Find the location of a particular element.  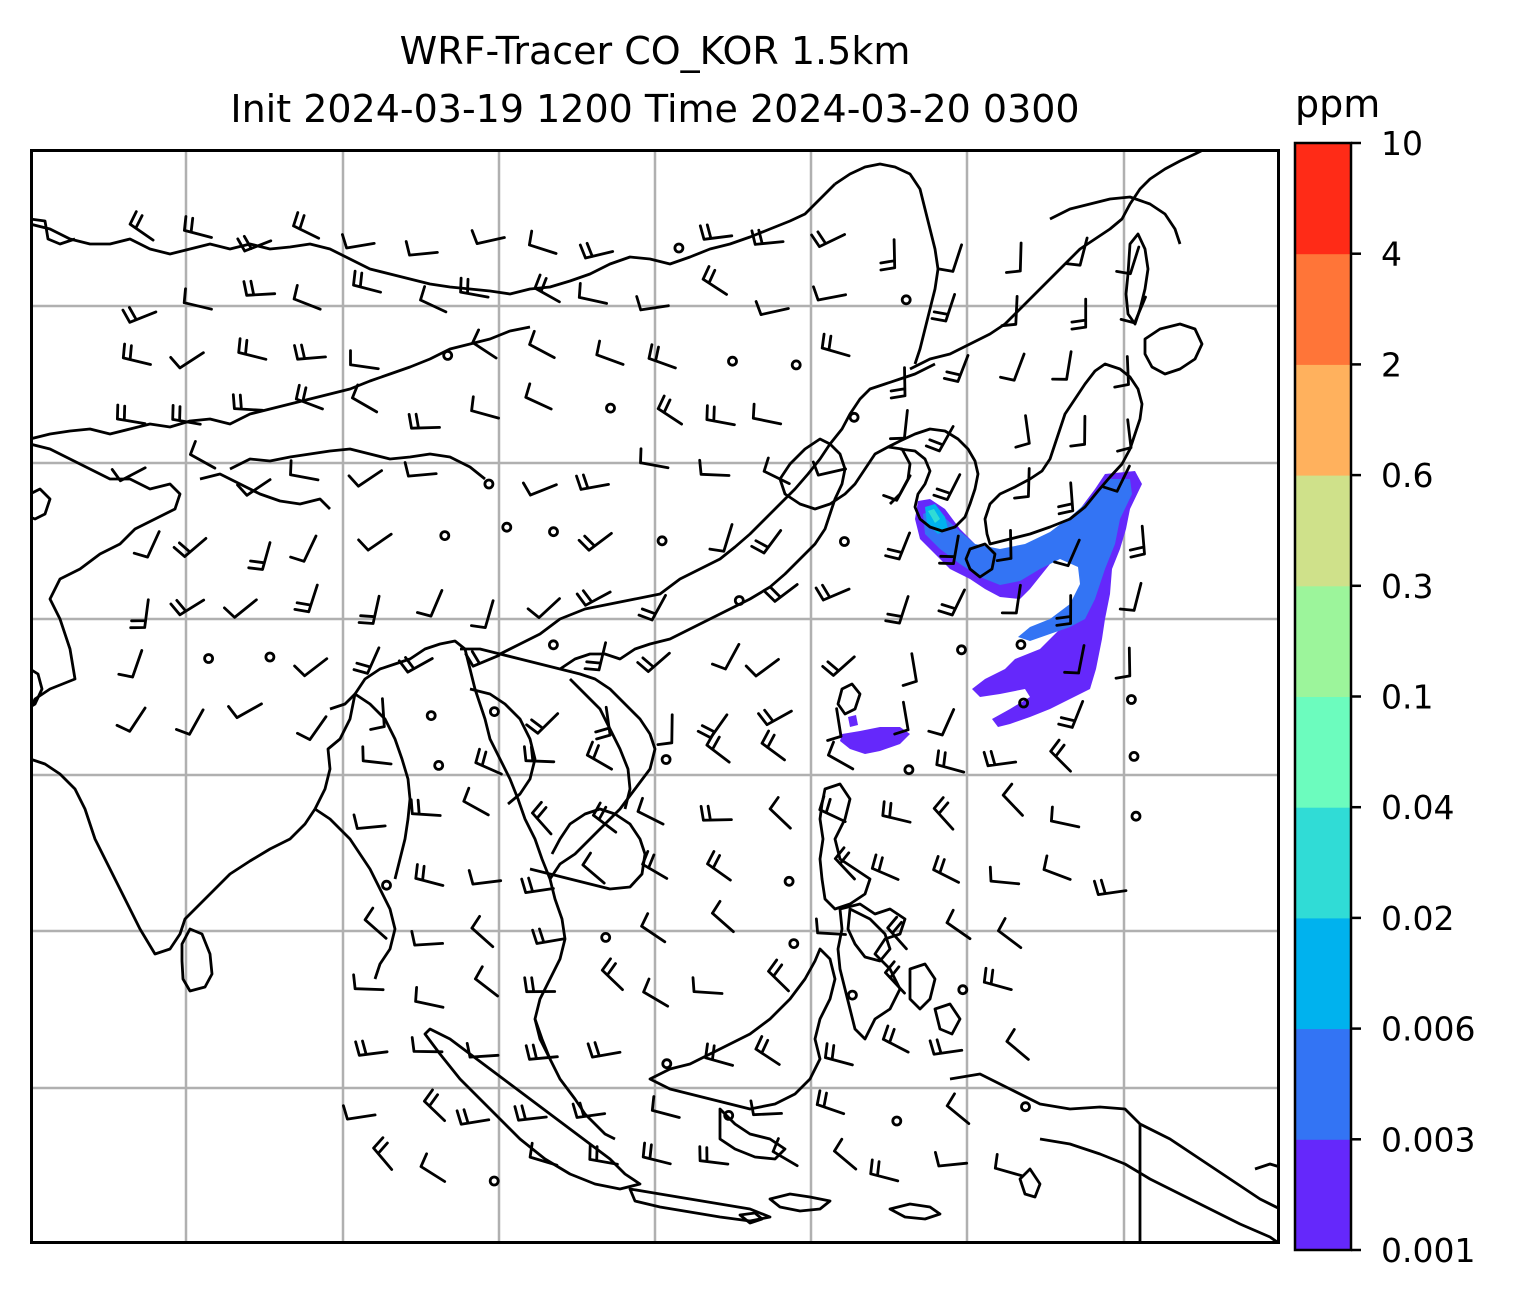

coast-russia-far-east is located at coordinates (1057, 260).